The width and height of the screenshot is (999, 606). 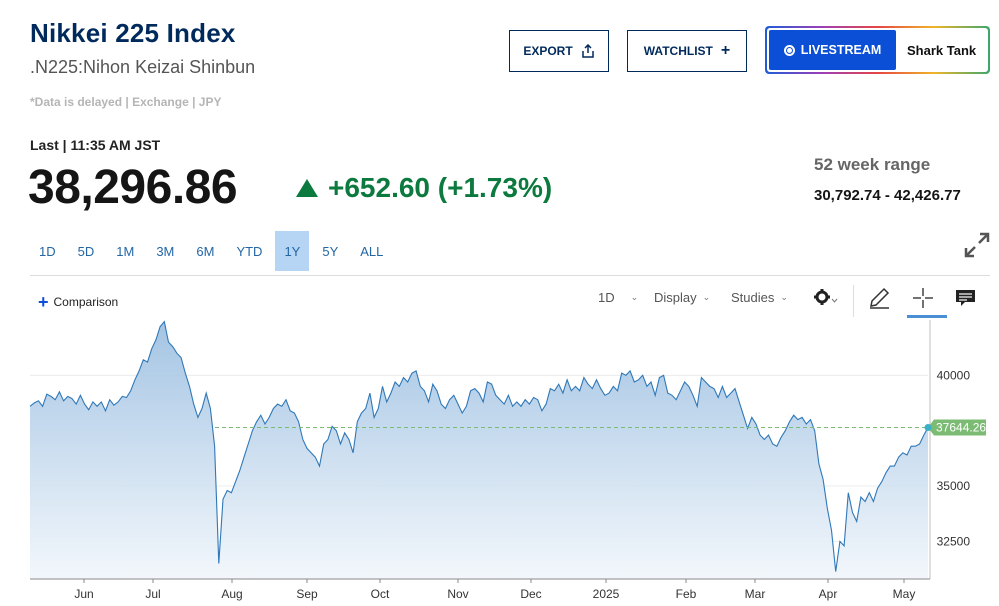 I want to click on last-price-badge: 37644.26, so click(x=957, y=427).